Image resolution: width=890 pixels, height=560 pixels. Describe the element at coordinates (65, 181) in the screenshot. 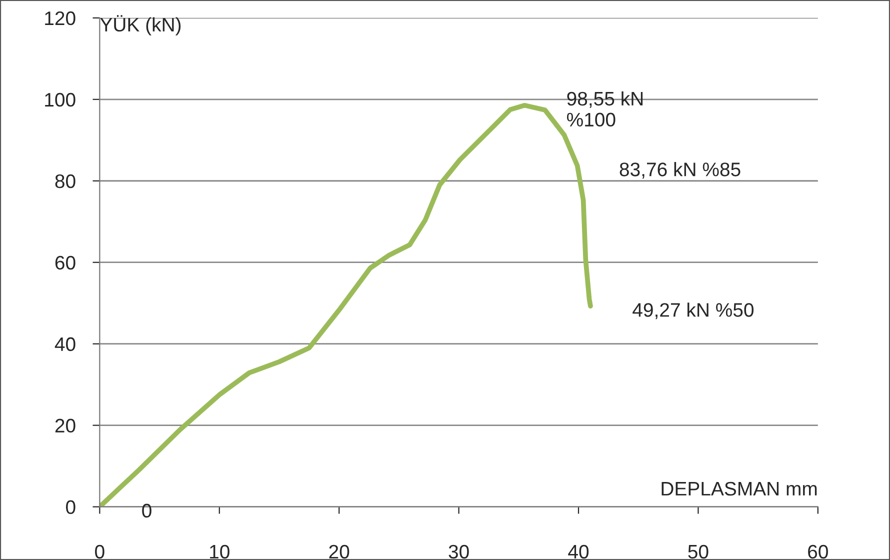

I see `y-tick-label: 80` at that location.